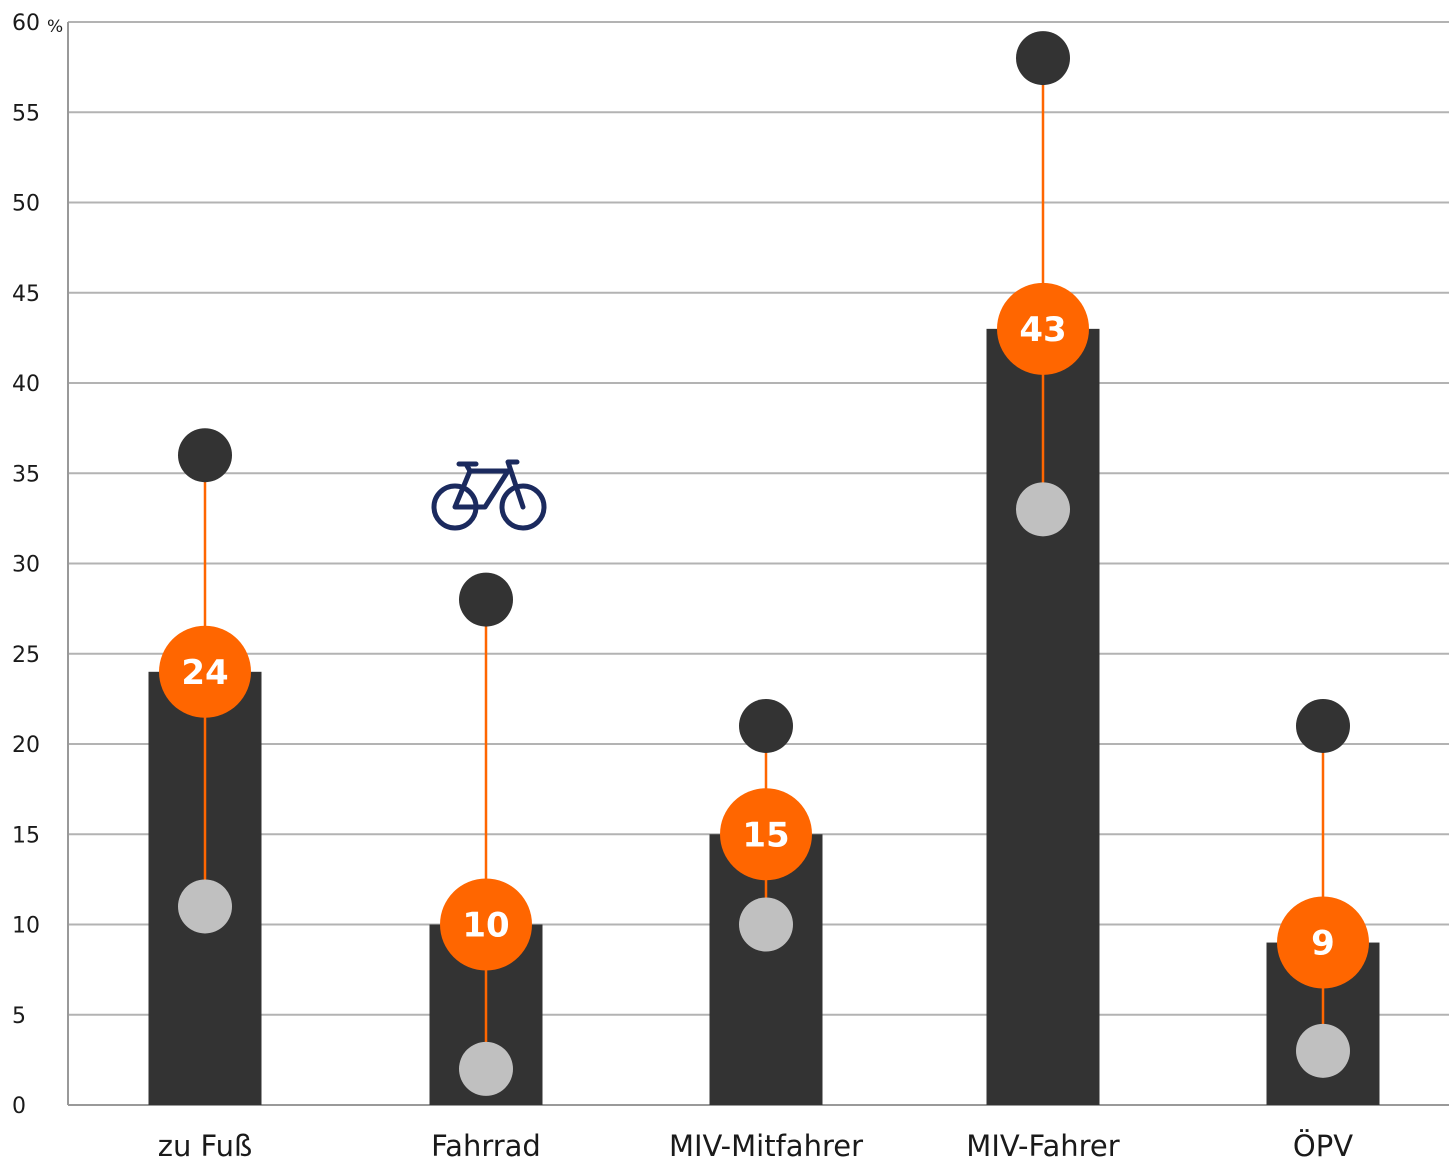 This screenshot has height=1164, width=1449. What do you see at coordinates (26, 23) in the screenshot?
I see `y-tick-label: 60` at bounding box center [26, 23].